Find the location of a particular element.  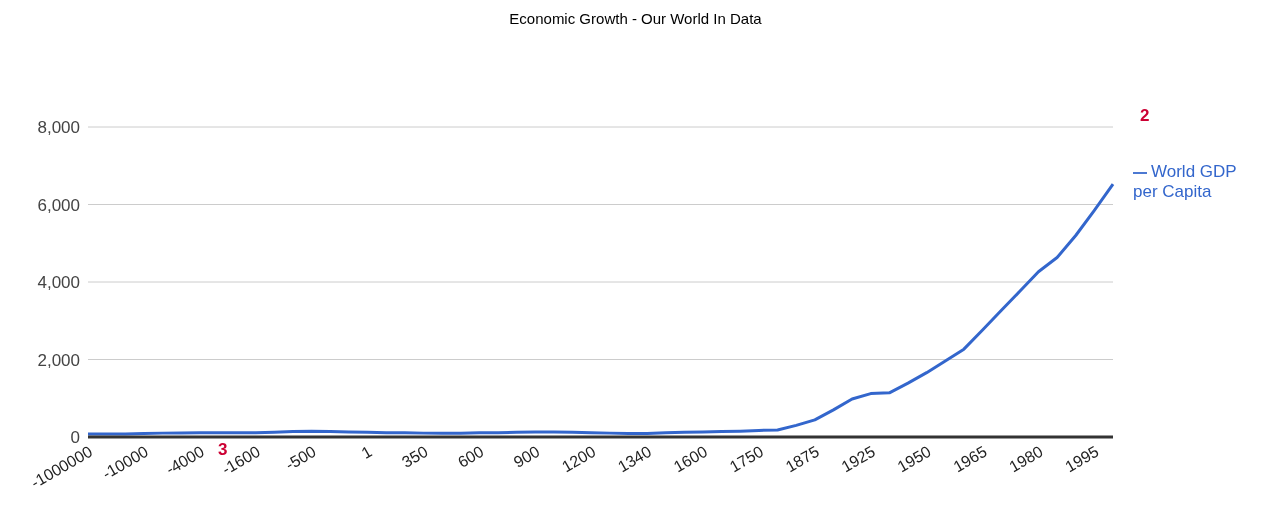

x-tick-label: 1950 is located at coordinates (914, 459).